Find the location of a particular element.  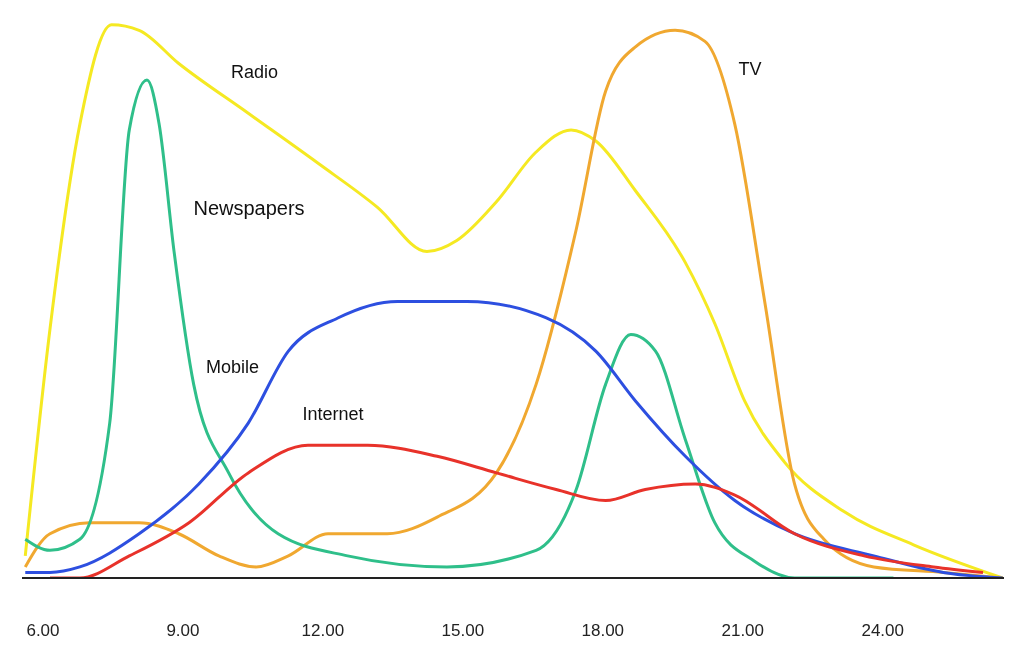

x-tick-label: 9.00 is located at coordinates (183, 631).